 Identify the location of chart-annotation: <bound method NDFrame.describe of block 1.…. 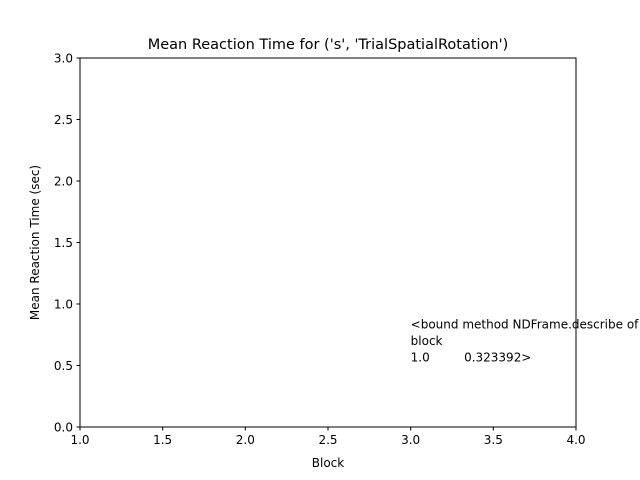
(525, 341).